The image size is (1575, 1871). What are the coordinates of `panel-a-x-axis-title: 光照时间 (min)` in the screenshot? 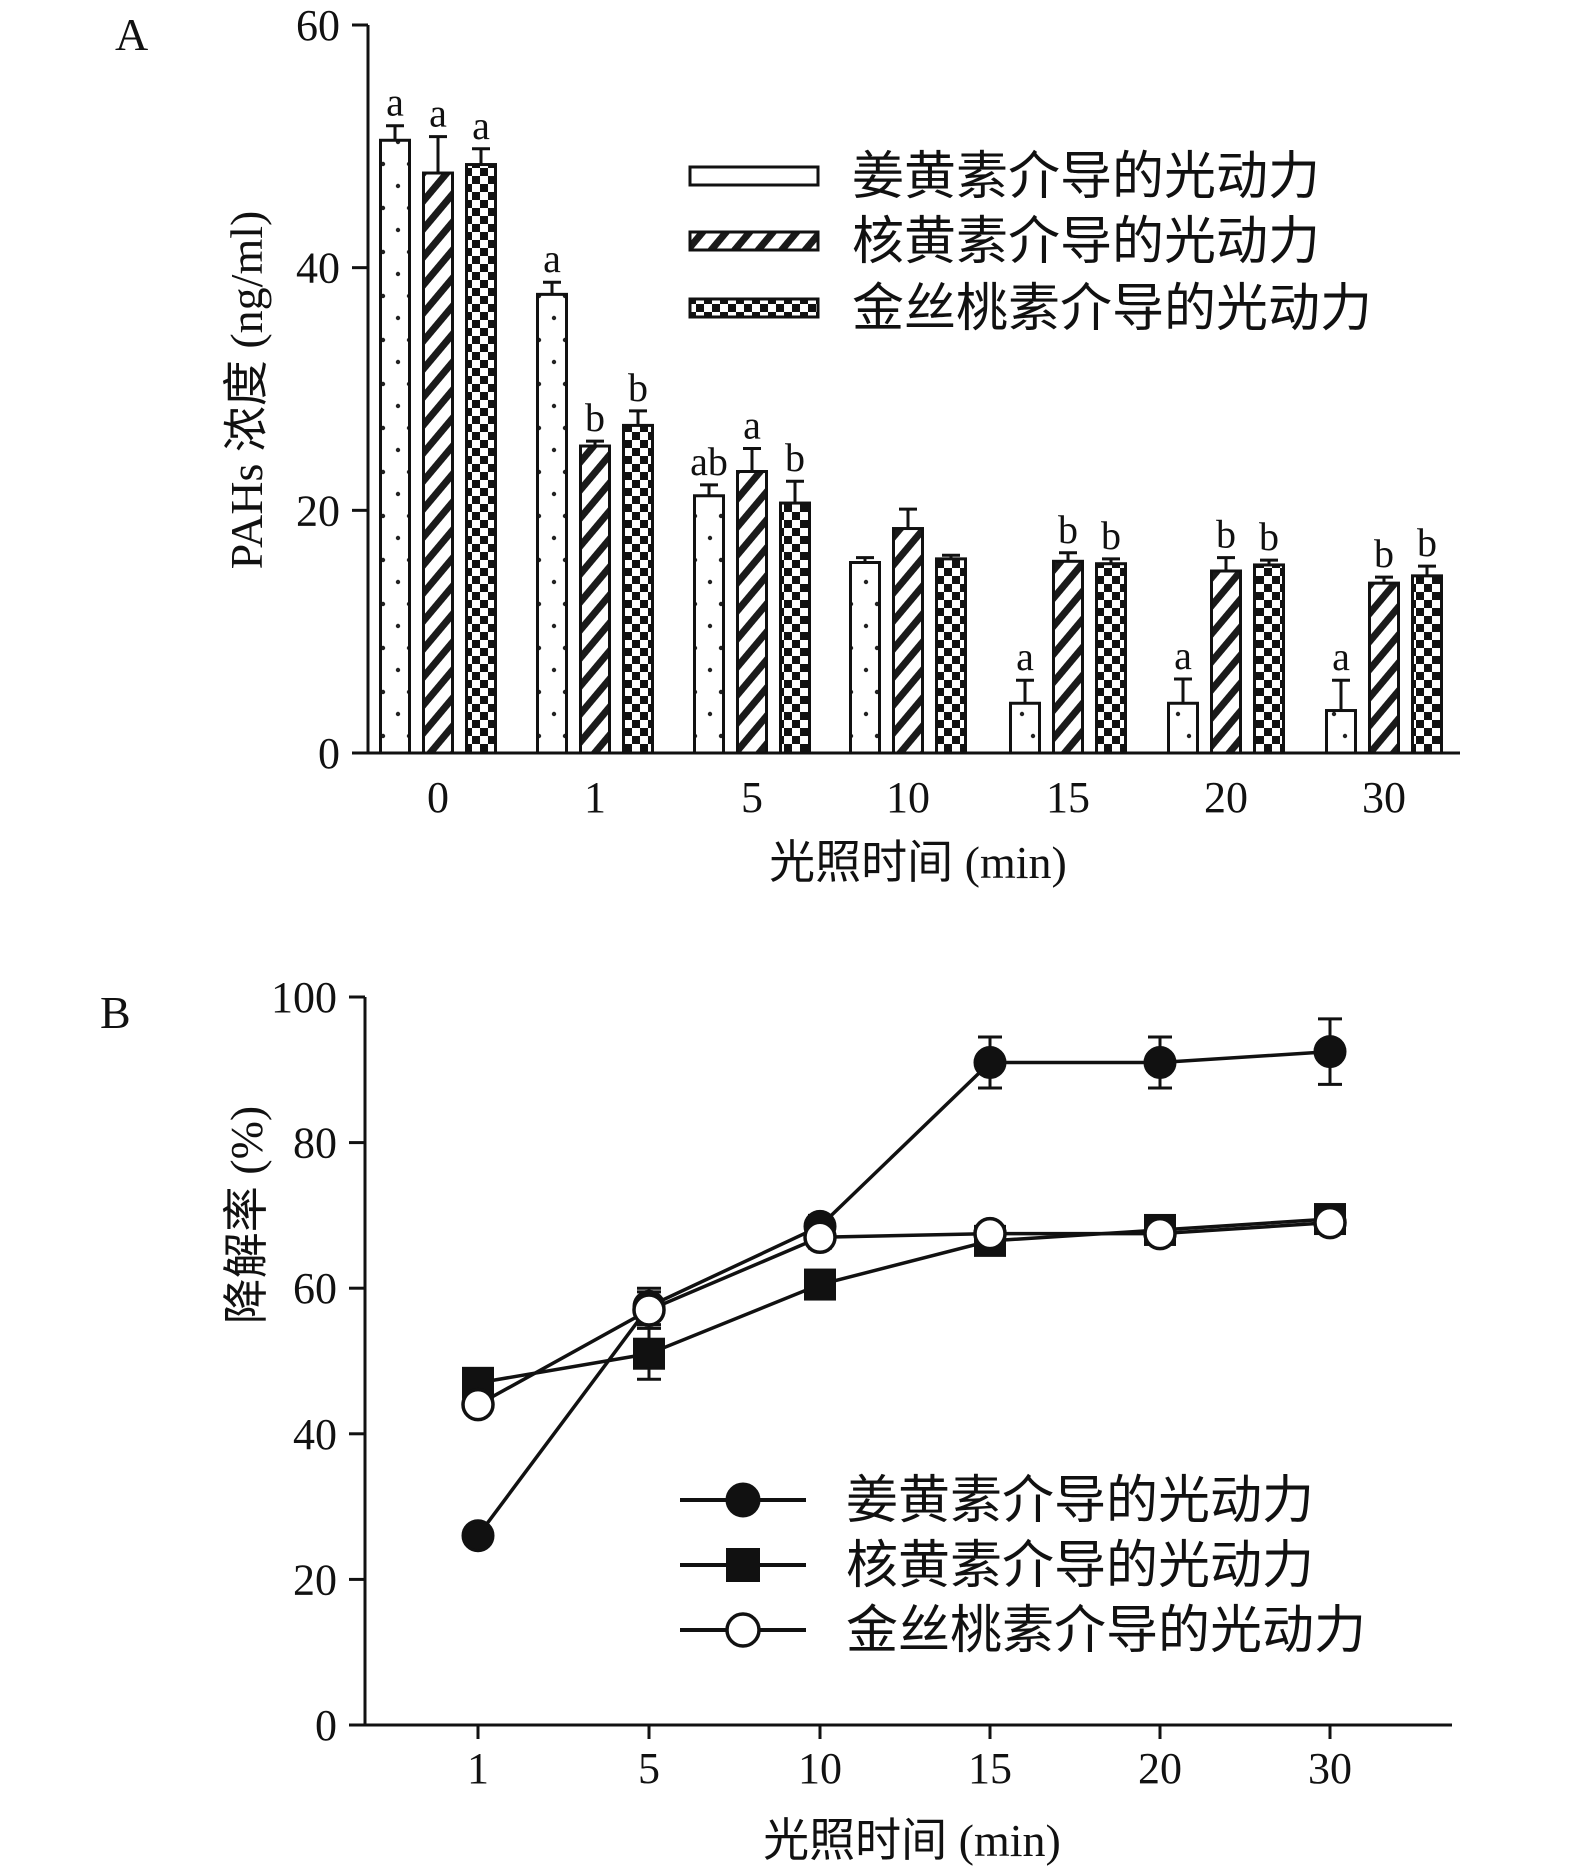 It's located at (918, 862).